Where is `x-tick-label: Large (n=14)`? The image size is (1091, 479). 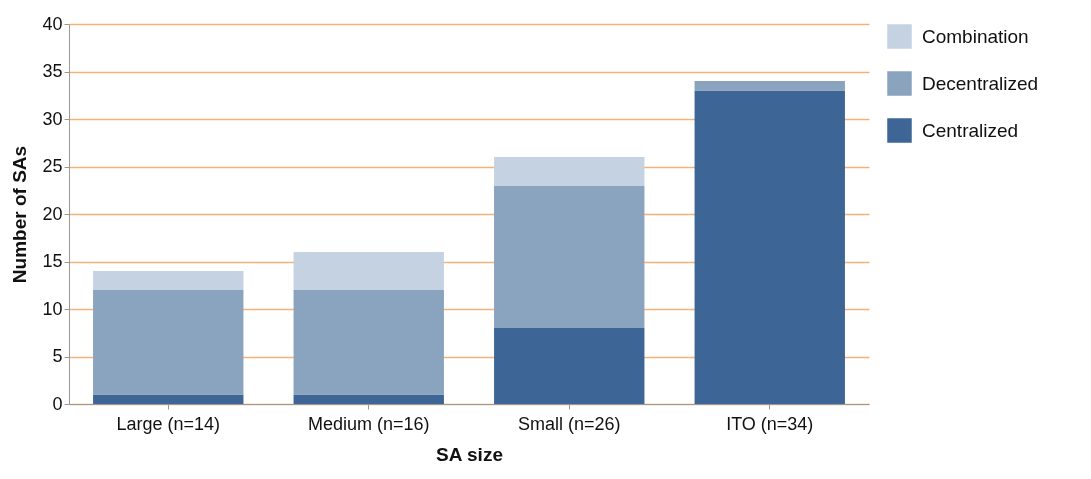
x-tick-label: Large (n=14) is located at coordinates (168, 423).